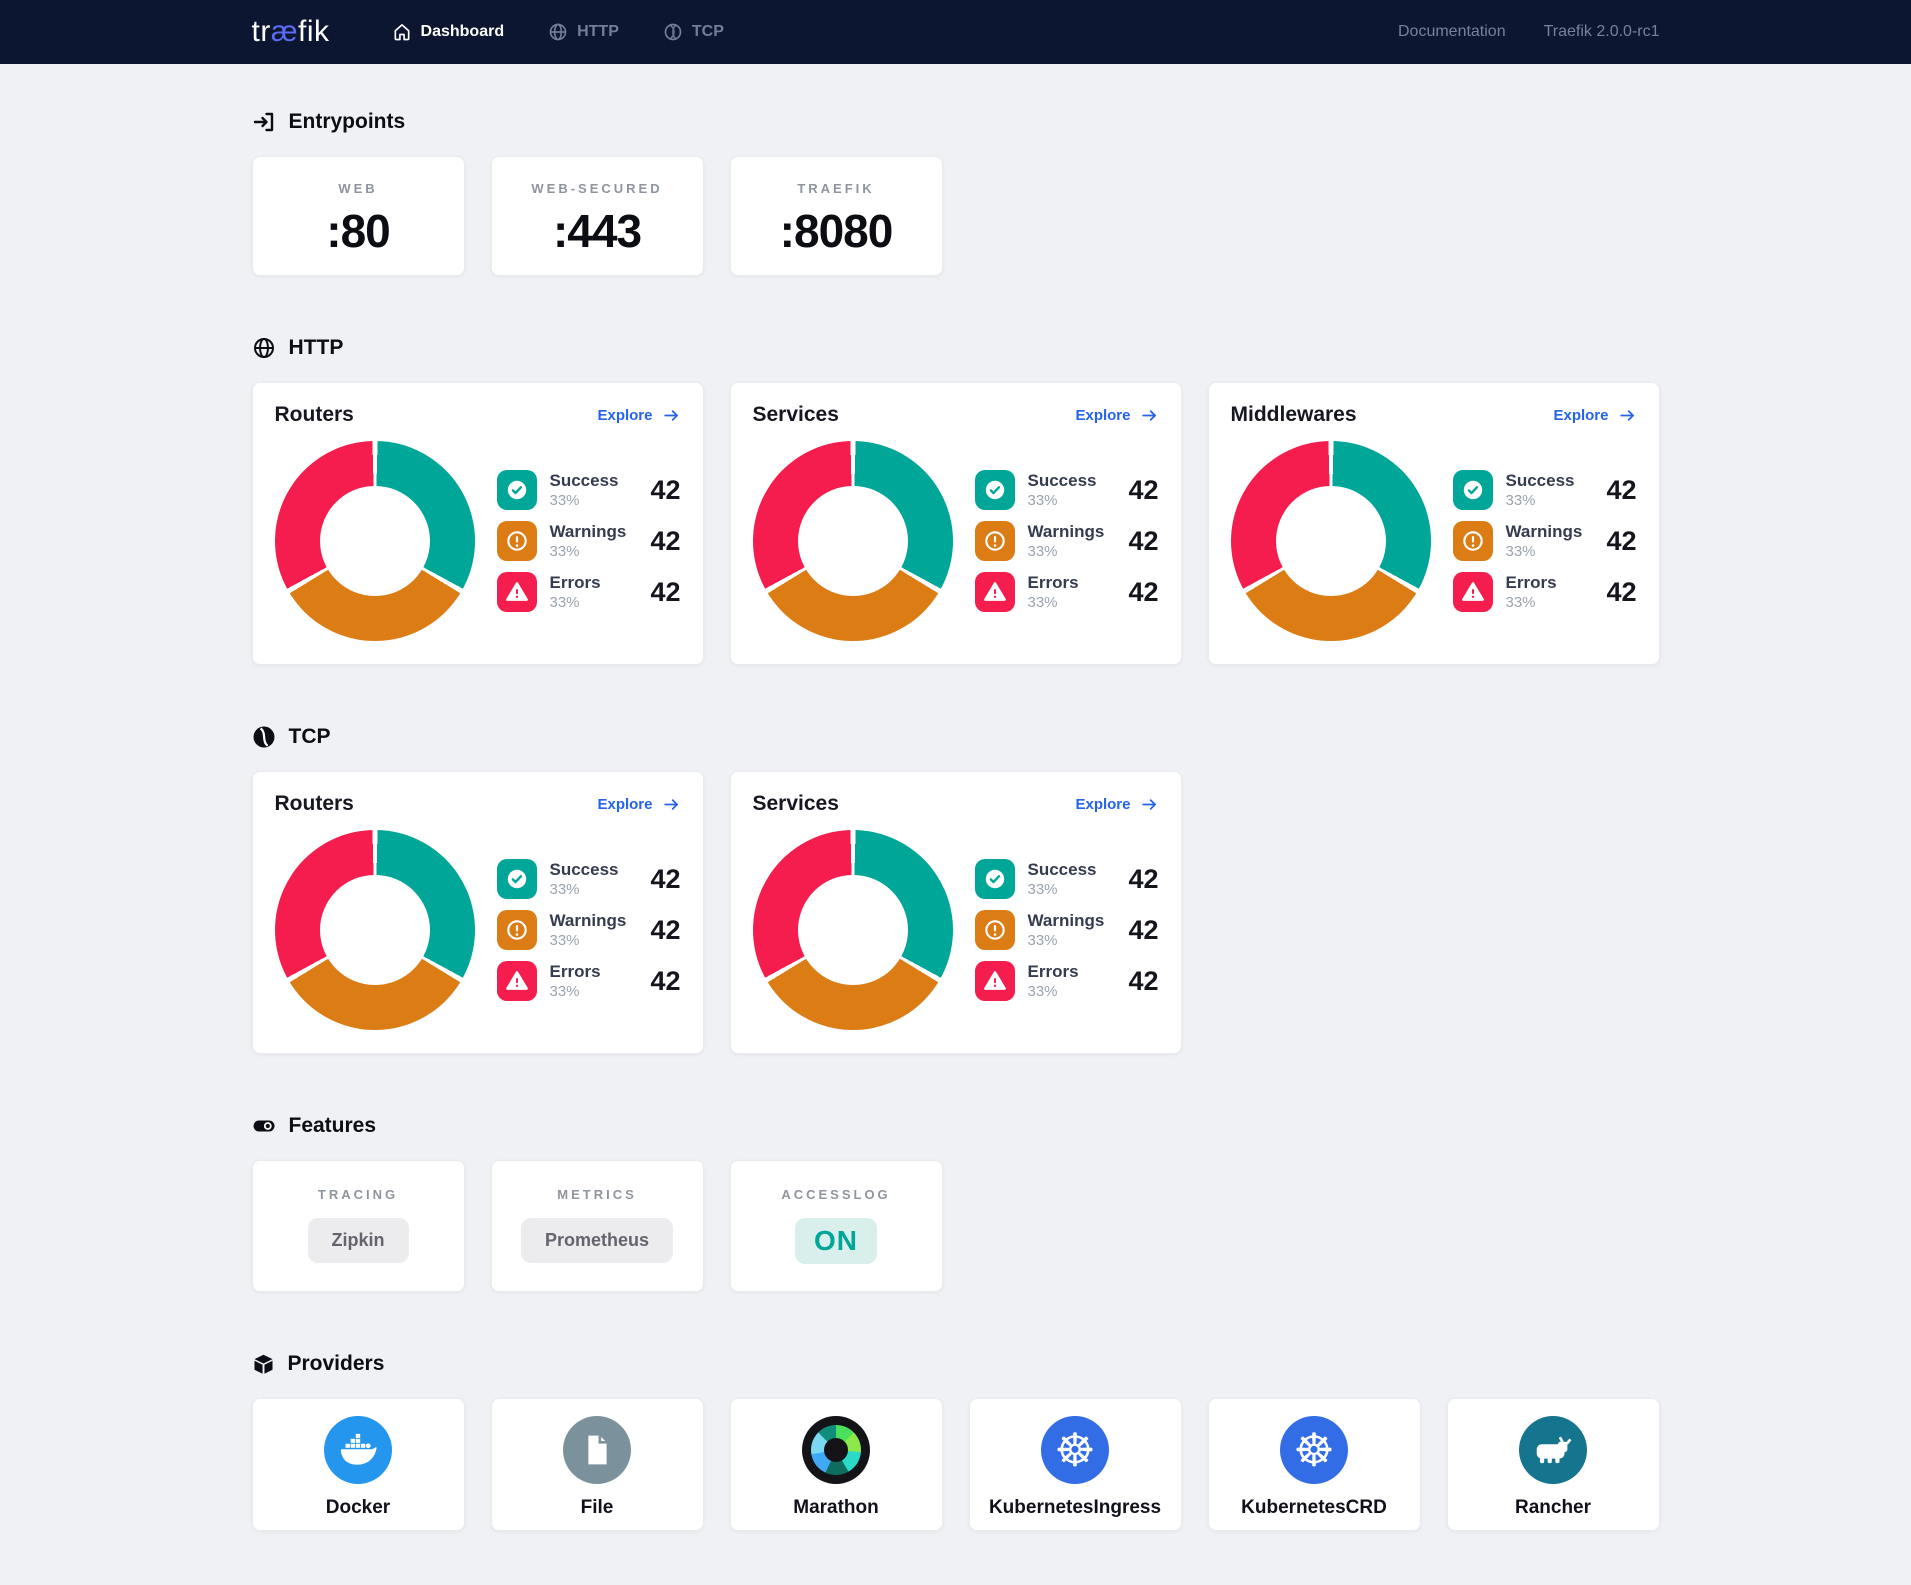 This screenshot has width=1911, height=1585. I want to click on cube-icon, so click(263, 1364).